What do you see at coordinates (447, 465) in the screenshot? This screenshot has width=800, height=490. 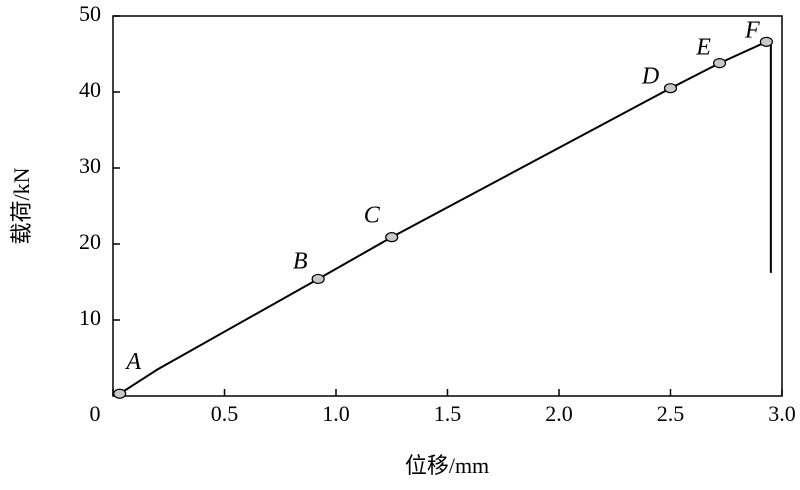 I see `x-axis-label: 位移/mm` at bounding box center [447, 465].